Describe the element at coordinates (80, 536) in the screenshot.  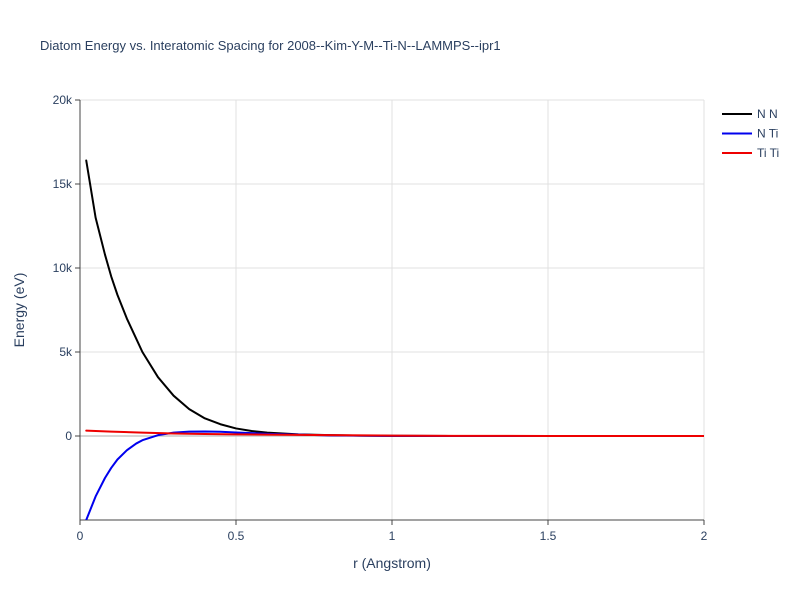
I see `x-tick-label: 0` at that location.